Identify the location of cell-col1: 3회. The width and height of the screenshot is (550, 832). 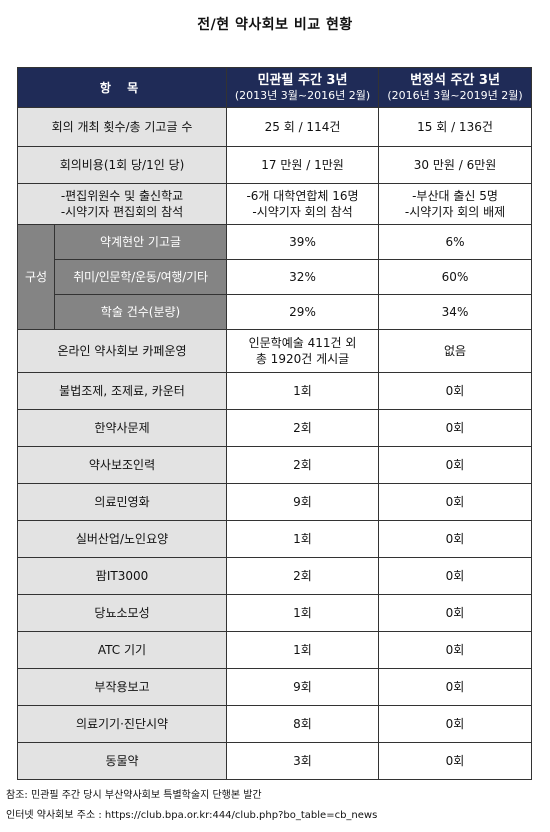
(303, 761).